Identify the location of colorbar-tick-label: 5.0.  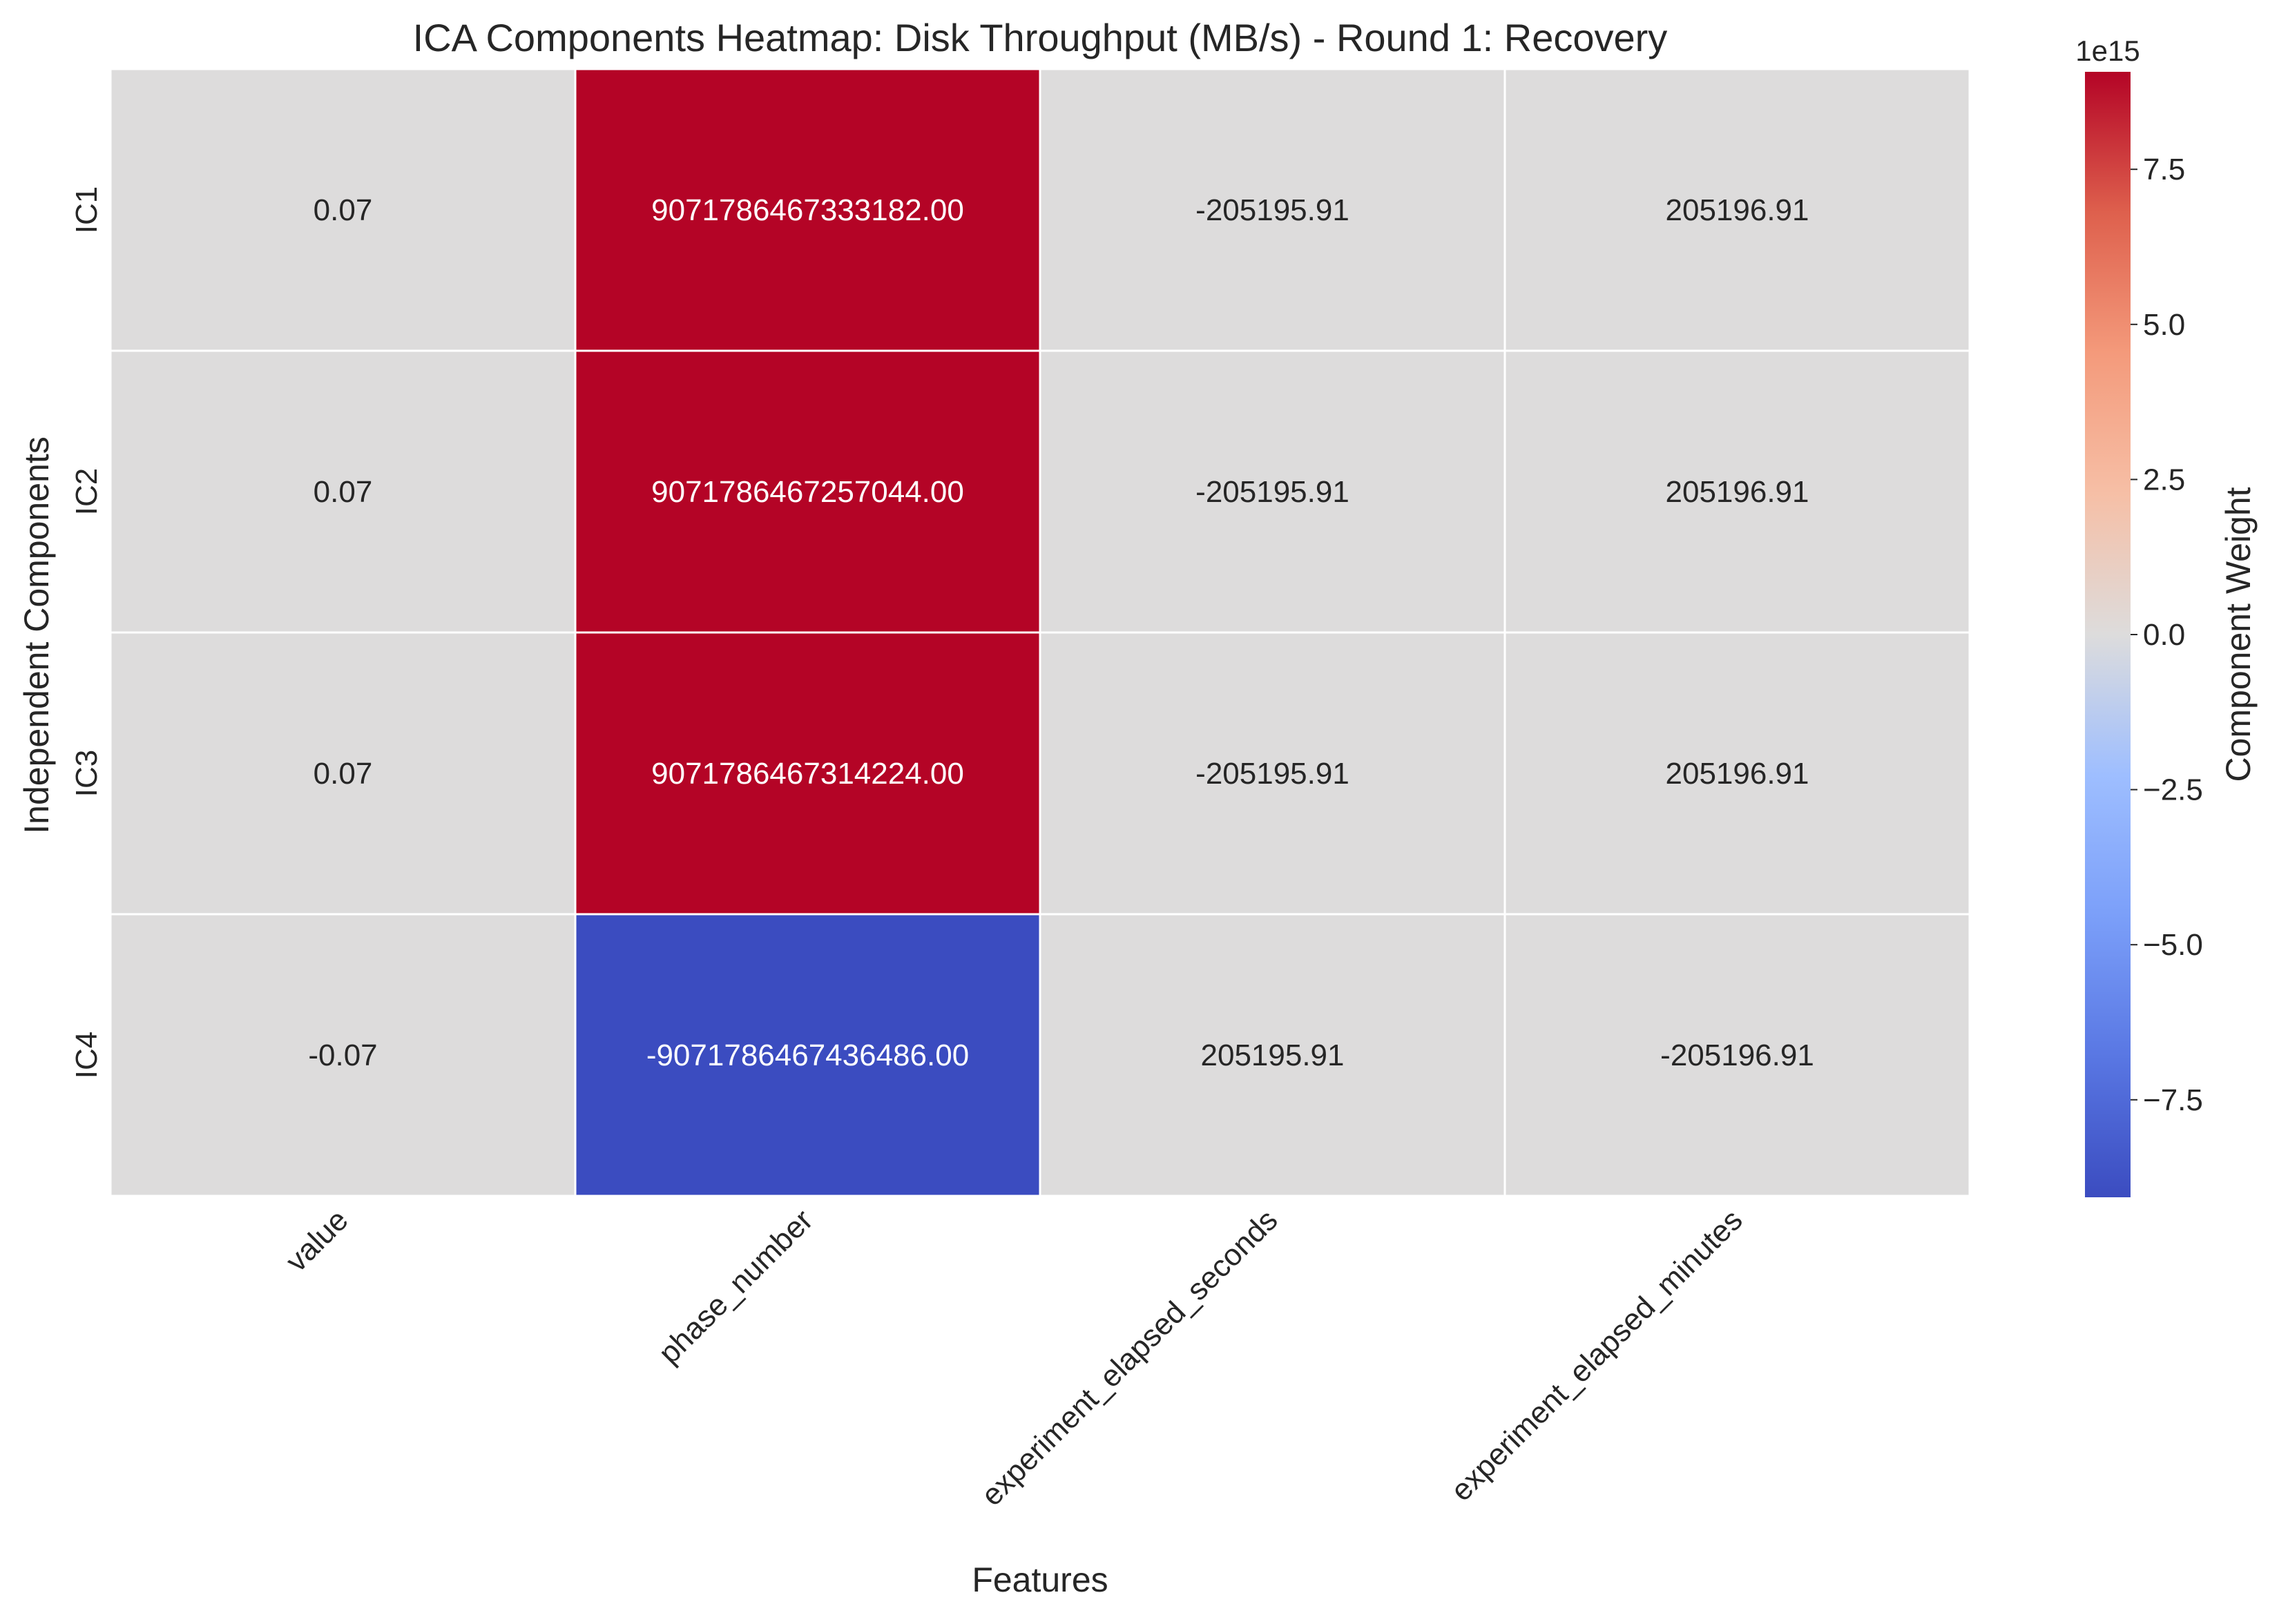
(2164, 325).